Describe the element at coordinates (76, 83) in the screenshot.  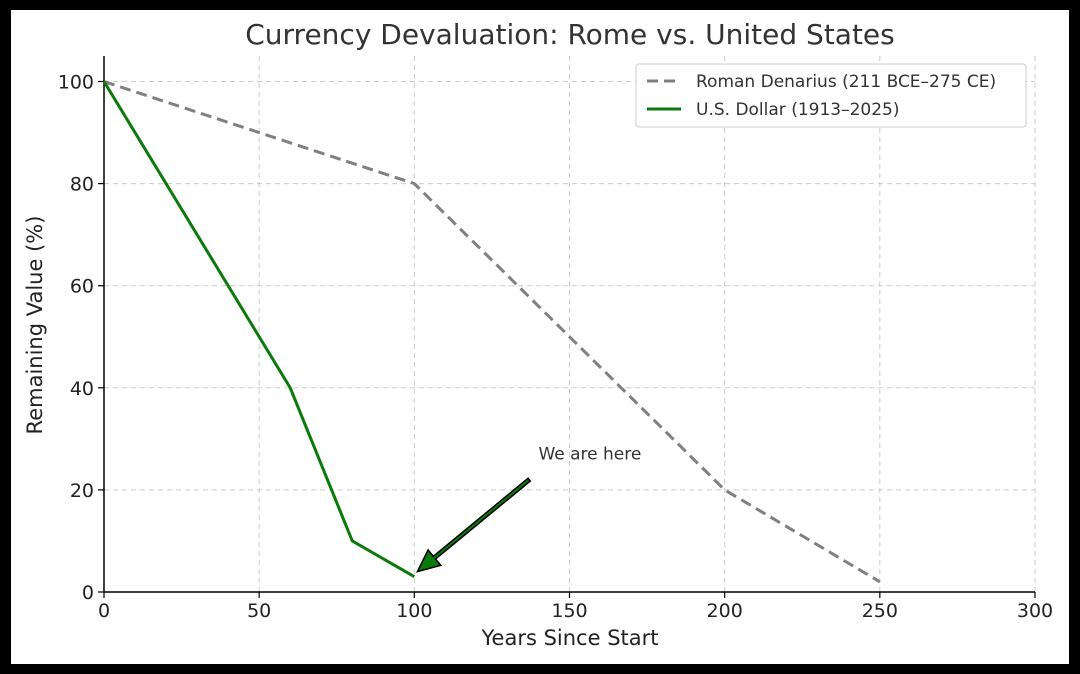
I see `y-tick-label: 100` at that location.